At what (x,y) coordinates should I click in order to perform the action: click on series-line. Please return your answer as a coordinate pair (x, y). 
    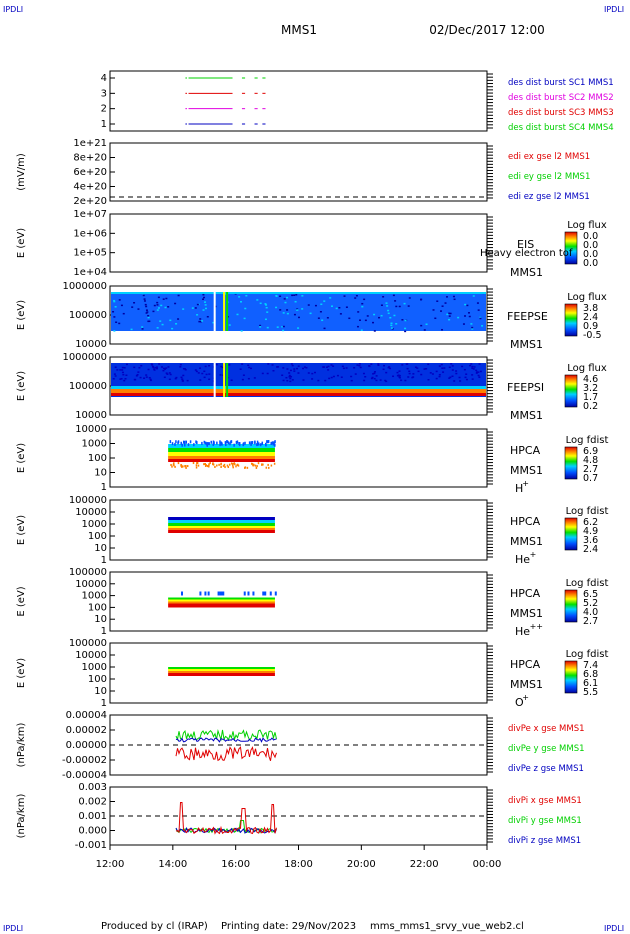
    Looking at the image, I should click on (226, 735).